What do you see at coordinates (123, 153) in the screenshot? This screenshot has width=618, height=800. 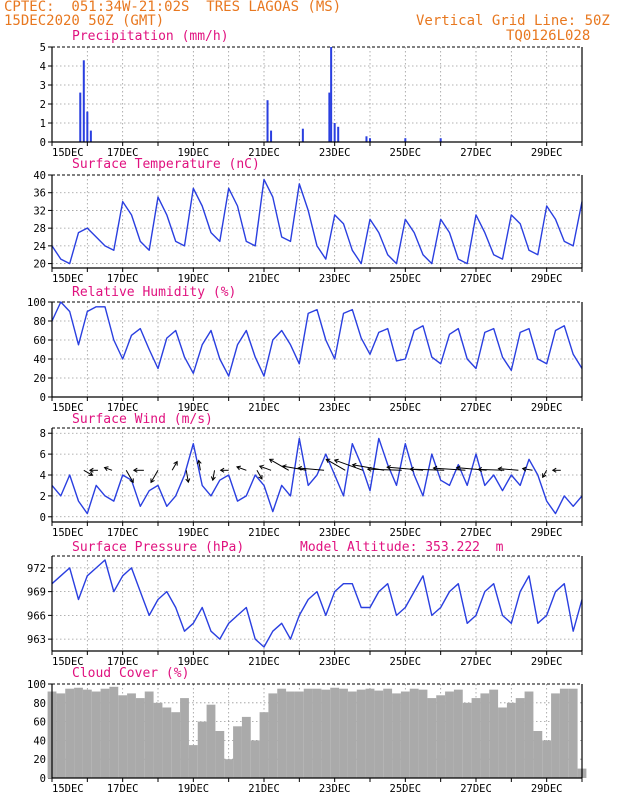 I see `x-tick-label: 17DEC` at bounding box center [123, 153].